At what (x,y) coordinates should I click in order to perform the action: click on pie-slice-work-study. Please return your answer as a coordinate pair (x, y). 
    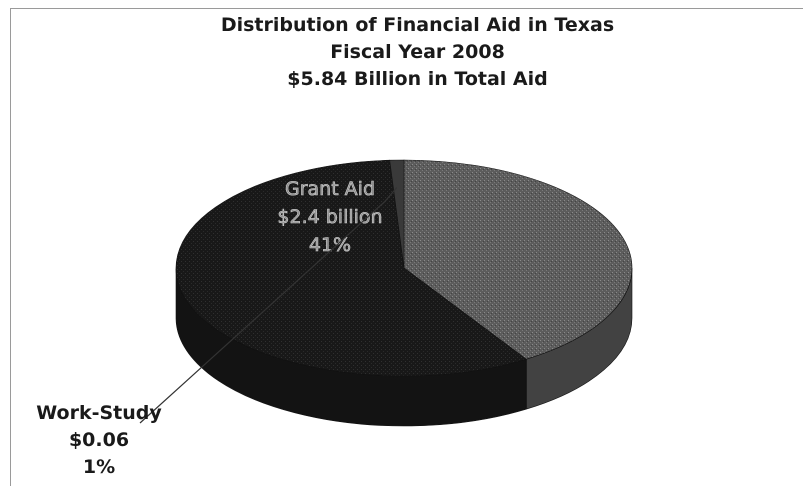
    Looking at the image, I should click on (397, 214).